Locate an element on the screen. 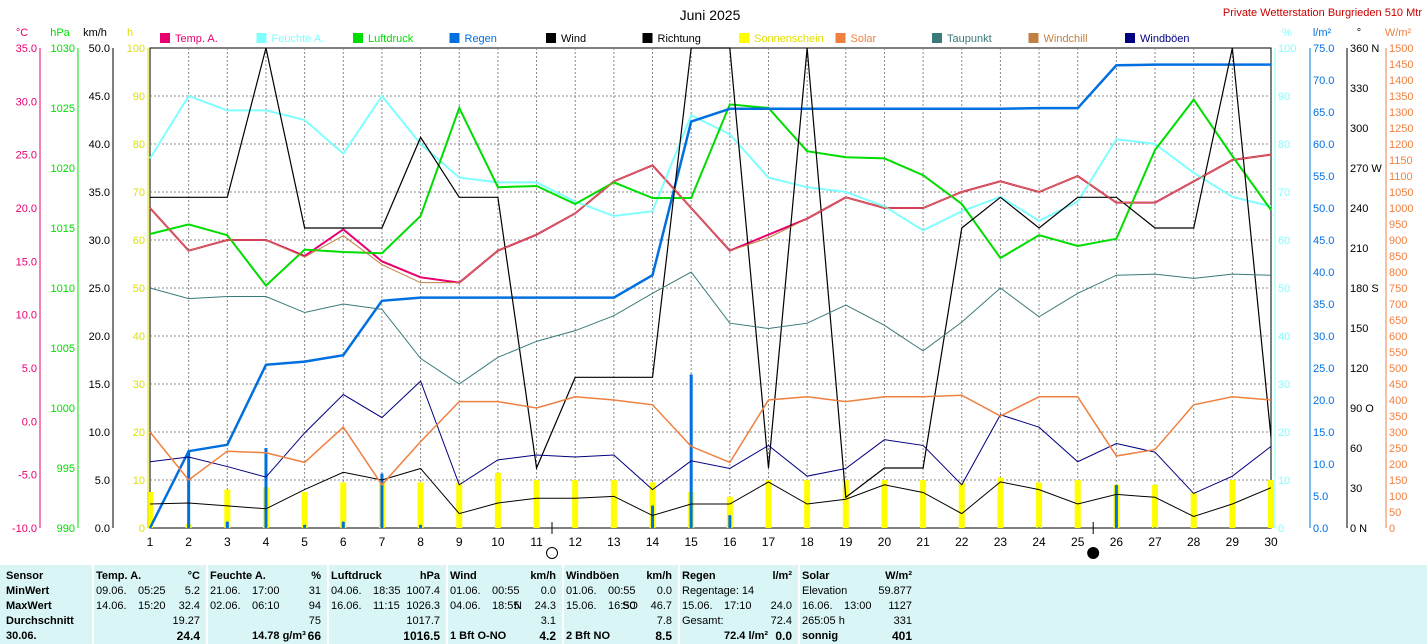 The image size is (1427, 644). wind-tick-label: 40.0 is located at coordinates (99, 145).